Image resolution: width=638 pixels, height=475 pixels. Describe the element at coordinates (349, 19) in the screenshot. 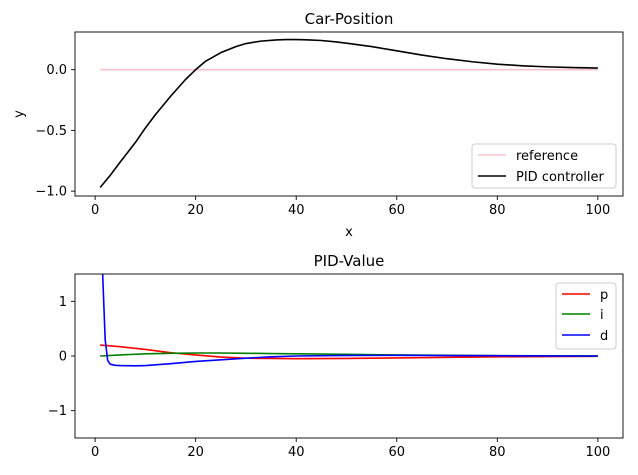

I see `position-chart-title: Car-Position` at that location.